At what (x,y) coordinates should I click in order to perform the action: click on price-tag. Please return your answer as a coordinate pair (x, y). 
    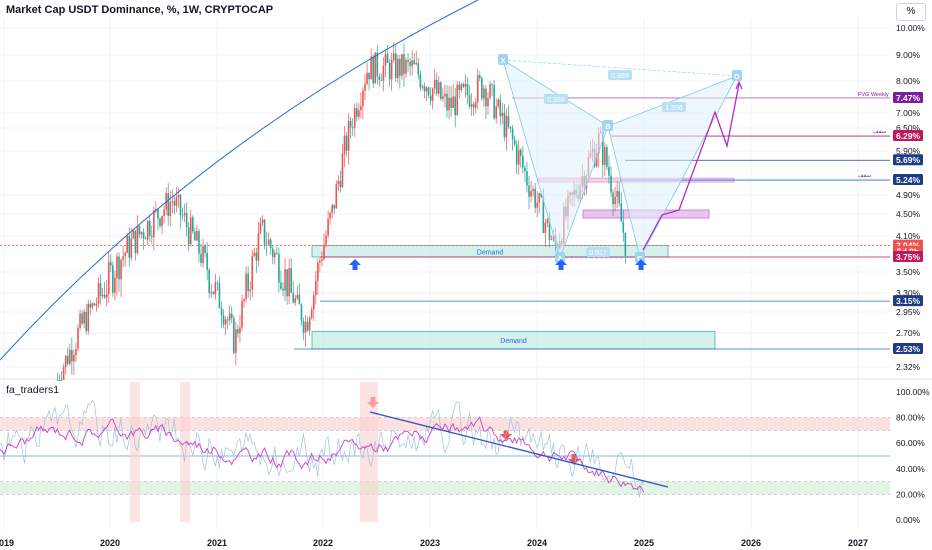
    Looking at the image, I should click on (908, 180).